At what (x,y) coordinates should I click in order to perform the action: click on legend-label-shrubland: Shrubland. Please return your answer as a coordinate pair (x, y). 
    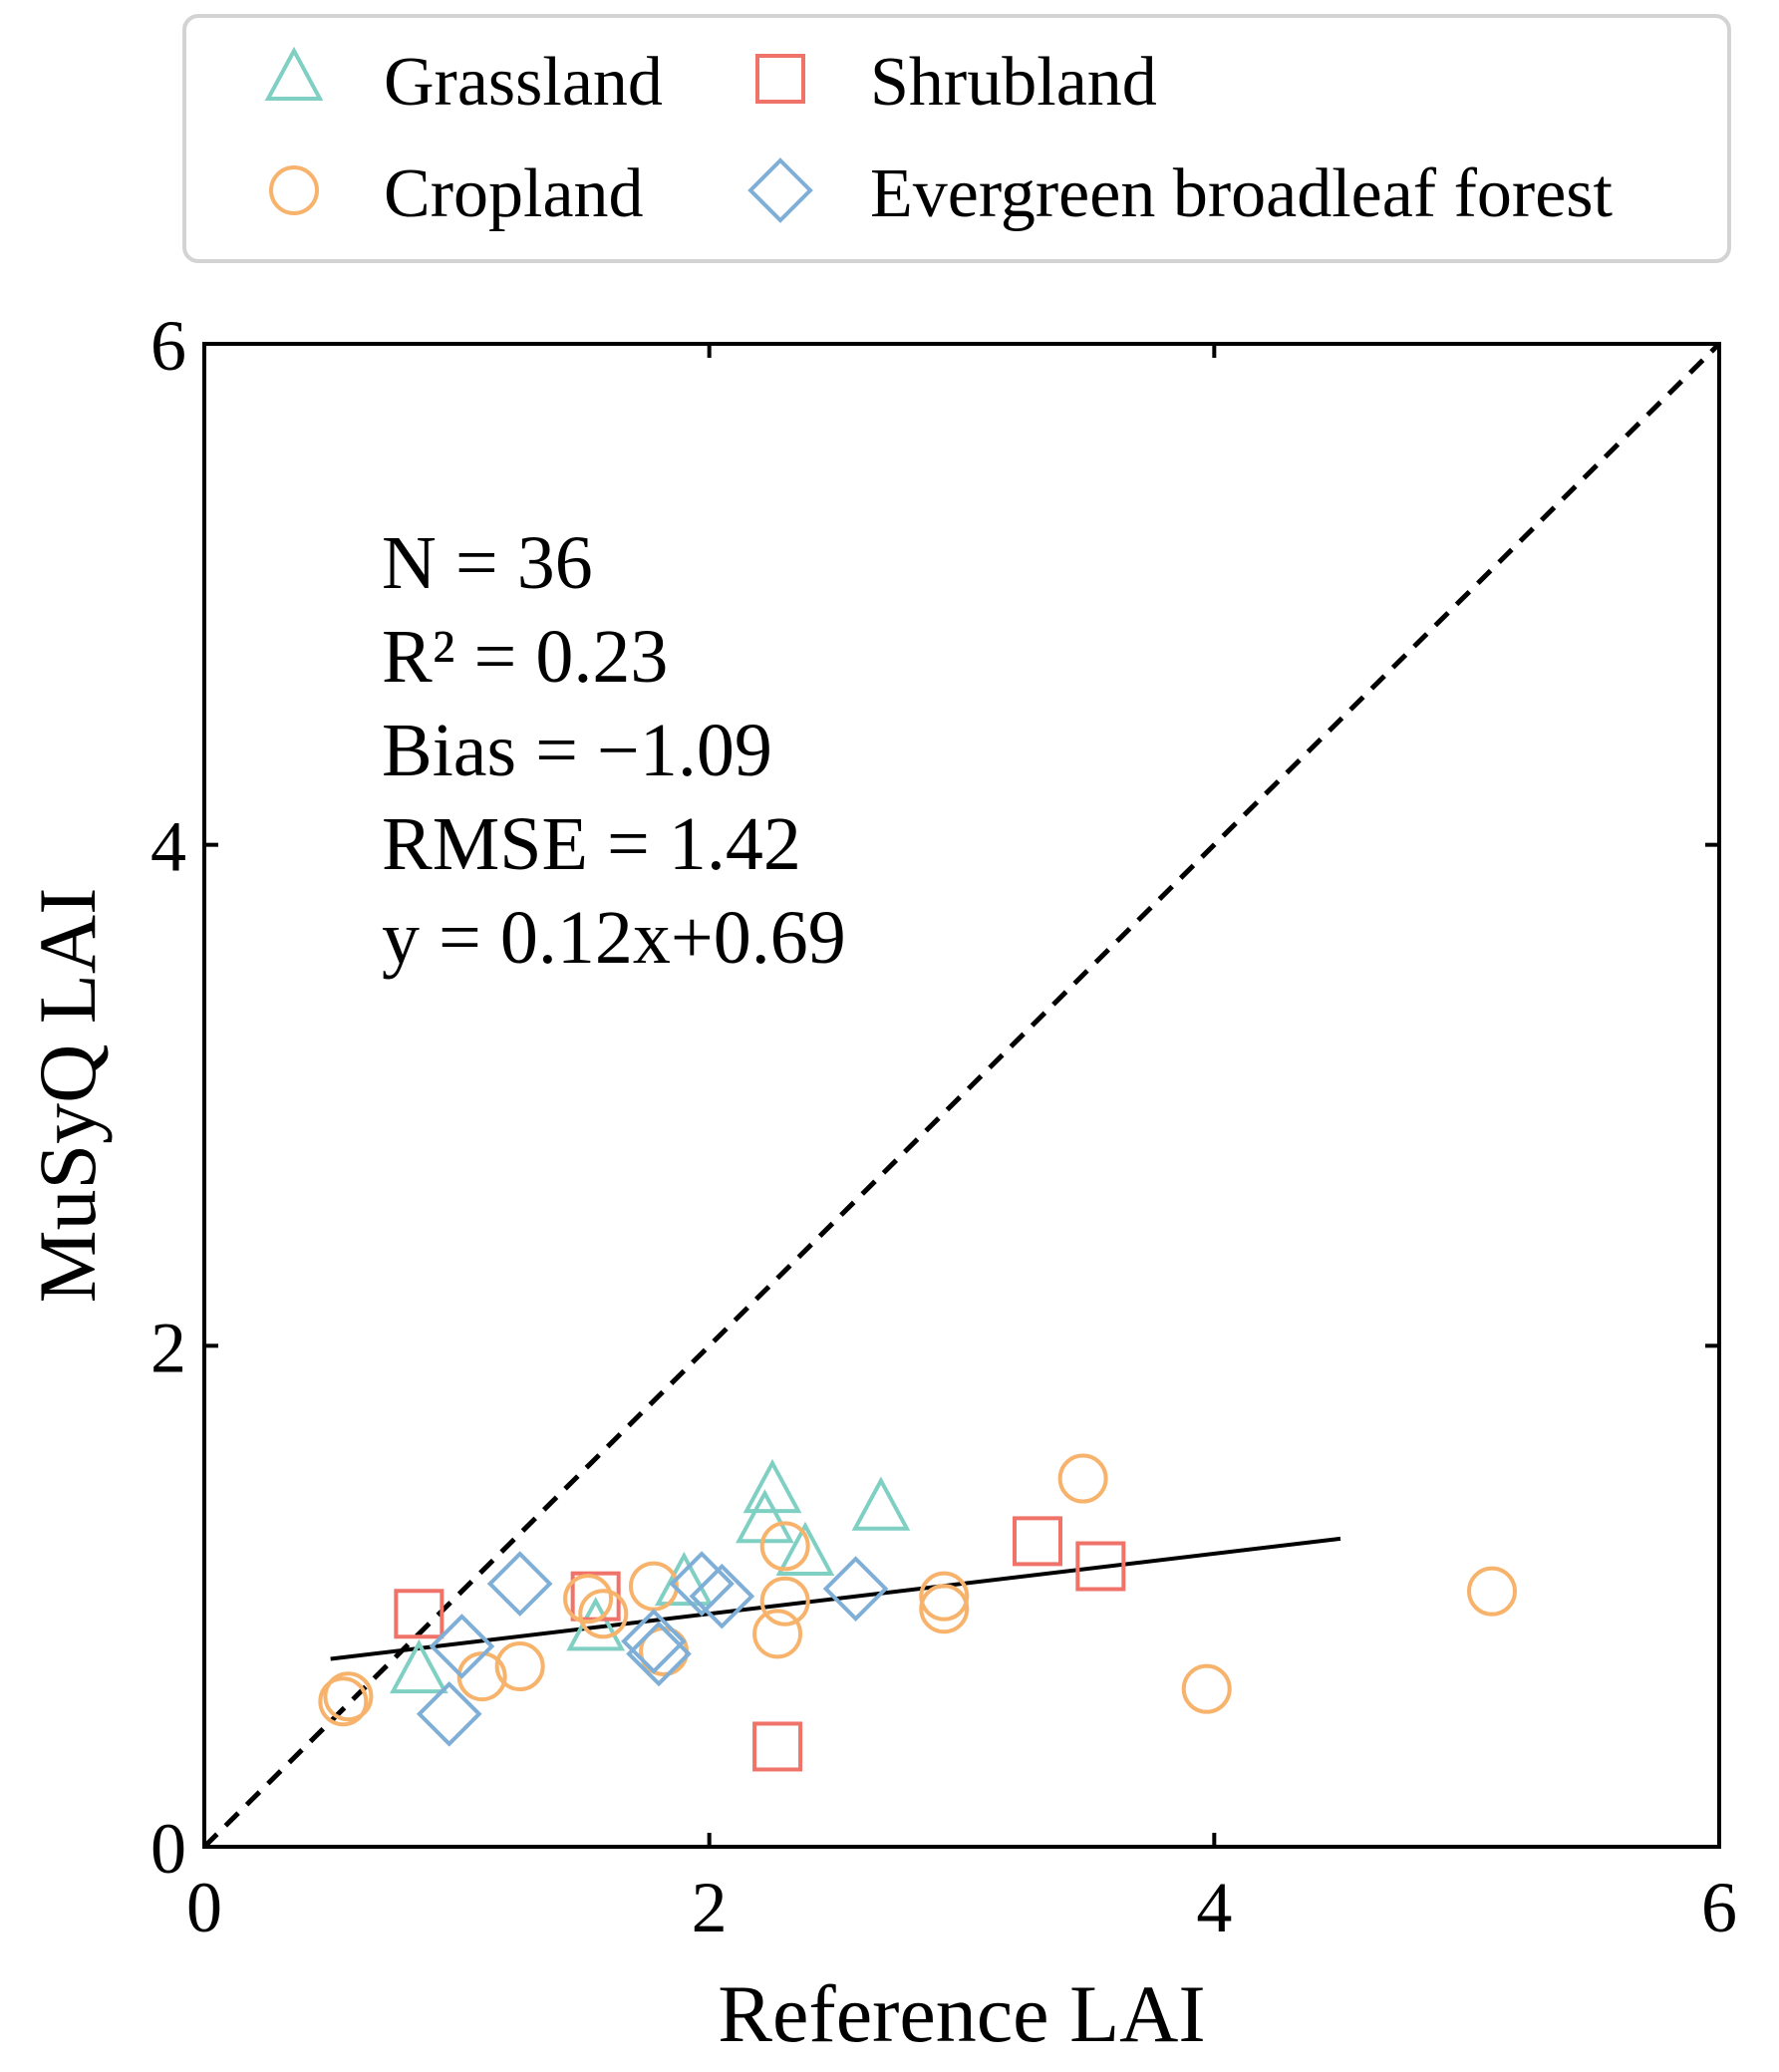
    Looking at the image, I should click on (1013, 82).